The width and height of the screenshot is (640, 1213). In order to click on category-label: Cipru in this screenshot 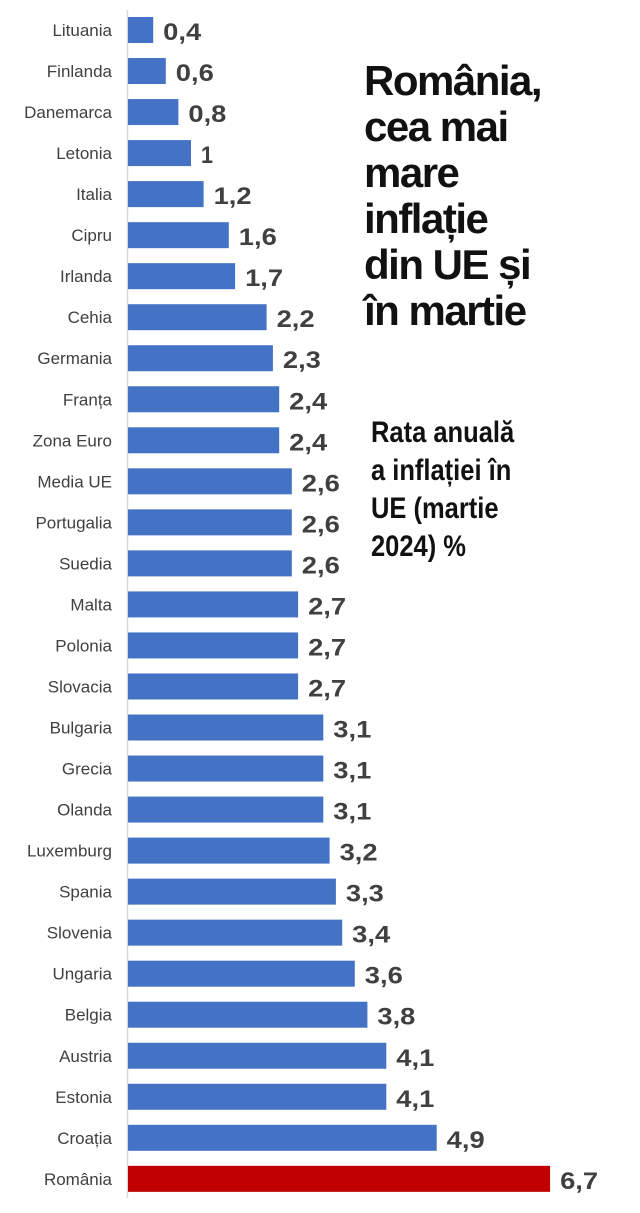, I will do `click(91, 235)`.